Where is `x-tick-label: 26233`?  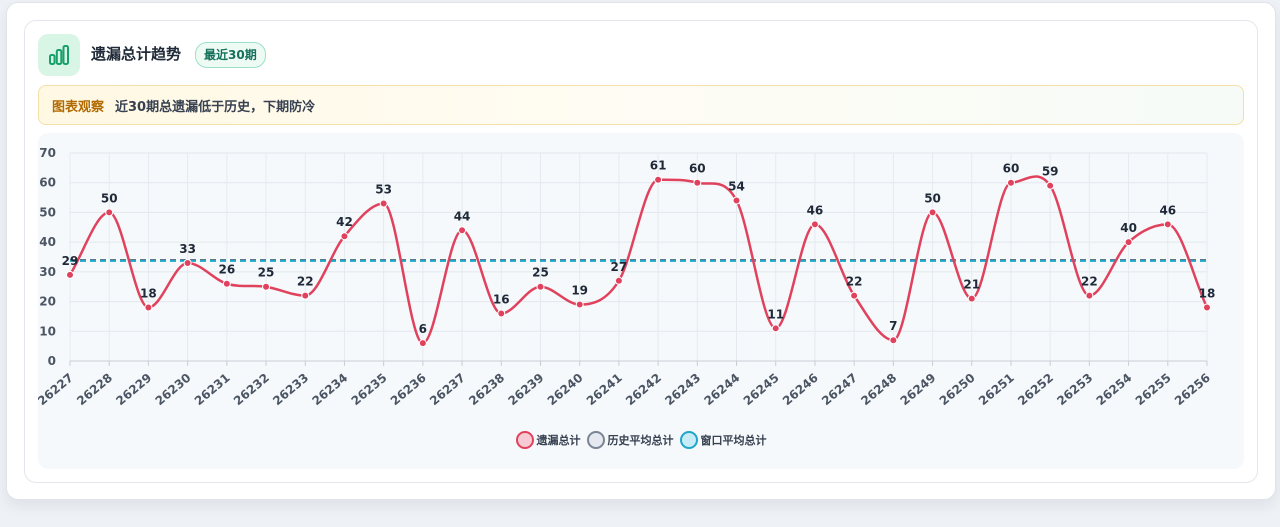
x-tick-label: 26233 is located at coordinates (290, 390).